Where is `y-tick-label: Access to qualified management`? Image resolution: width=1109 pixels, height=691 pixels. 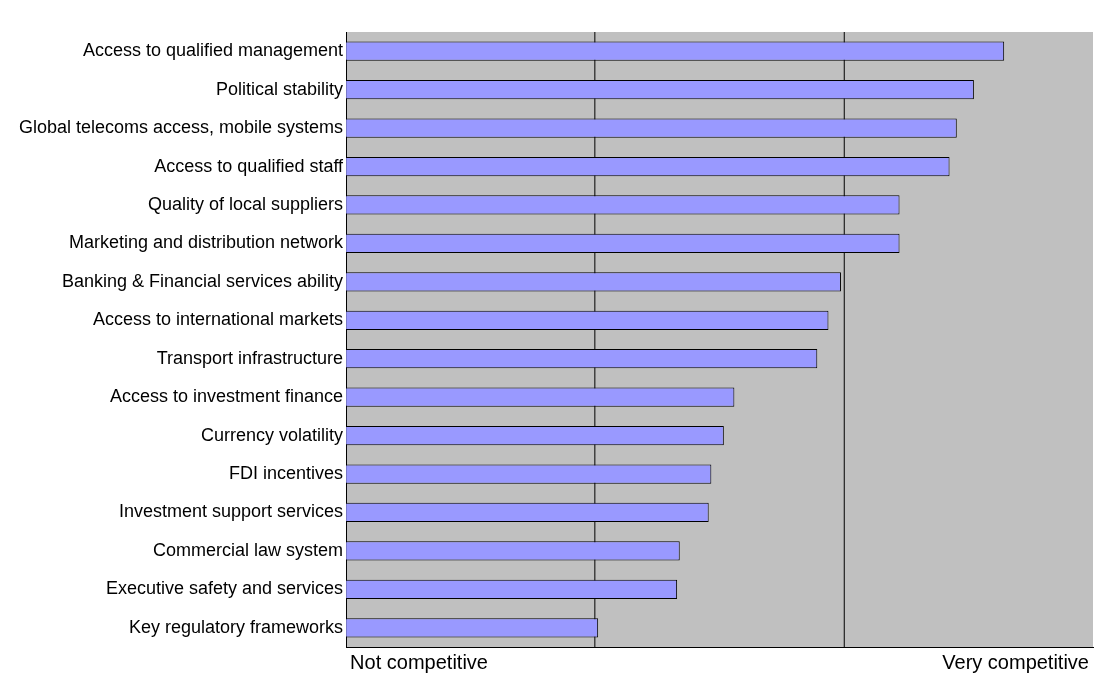
y-tick-label: Access to qualified management is located at coordinates (213, 50).